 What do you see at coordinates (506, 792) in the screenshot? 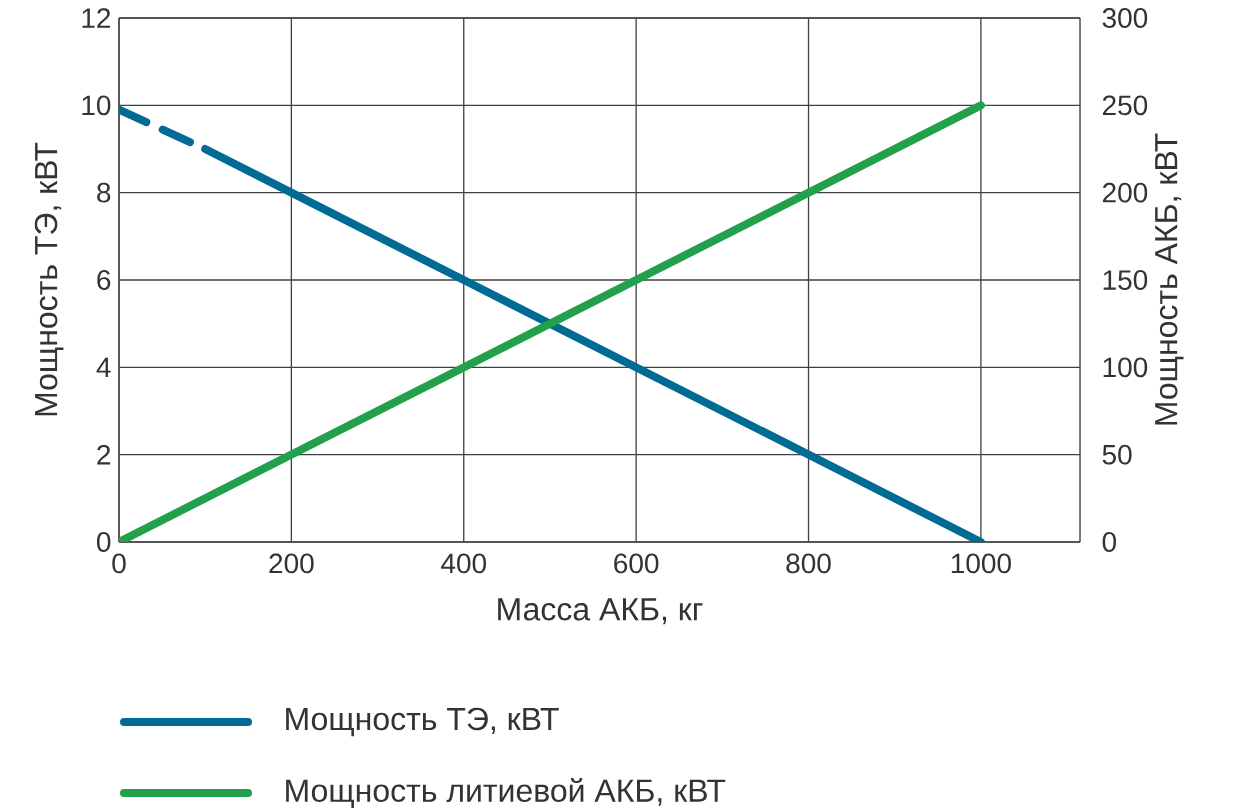
I see `legend-label: Мощность литиевой АКБ, кВТ` at bounding box center [506, 792].